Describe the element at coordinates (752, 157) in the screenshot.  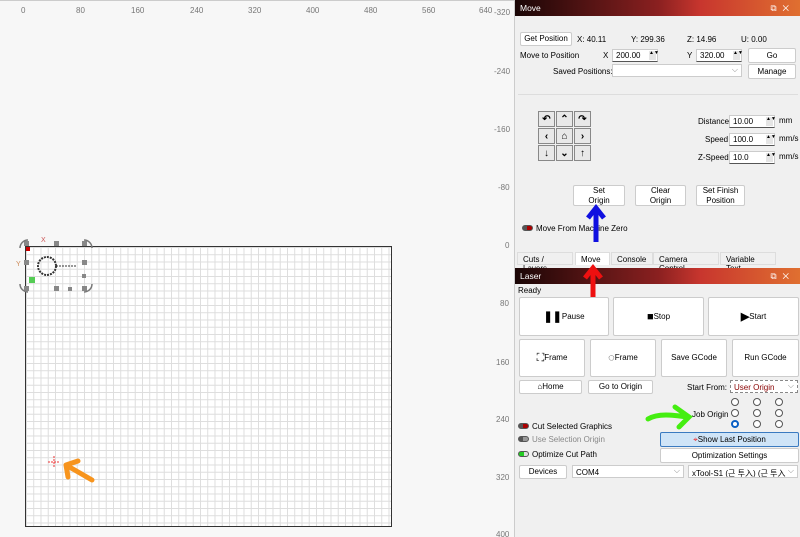
I see `zspeed-input: 10.0 ▲▼` at that location.